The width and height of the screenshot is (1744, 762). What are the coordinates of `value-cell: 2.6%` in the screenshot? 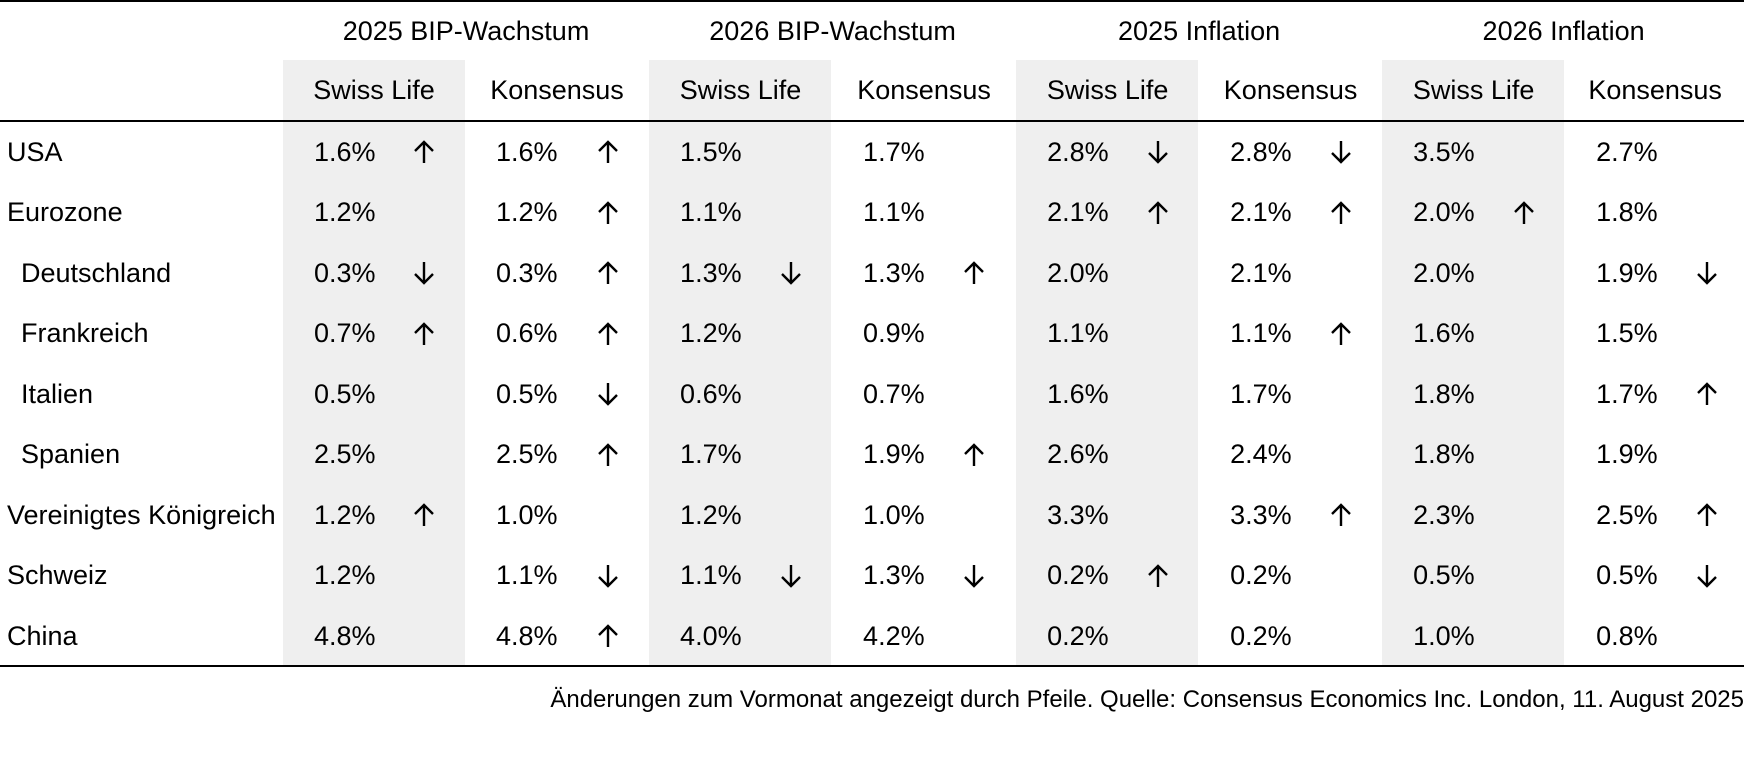 It's located at (1078, 454).